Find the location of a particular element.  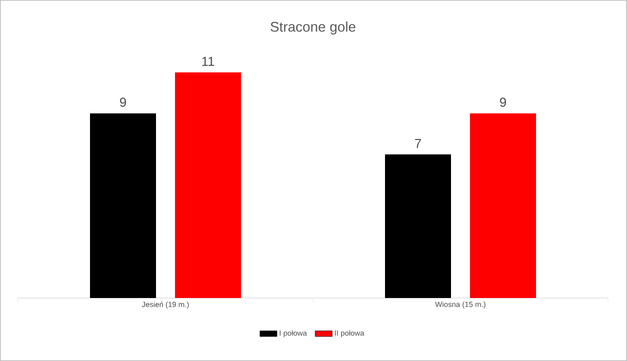

chart-title: Stracone gole is located at coordinates (313, 27).